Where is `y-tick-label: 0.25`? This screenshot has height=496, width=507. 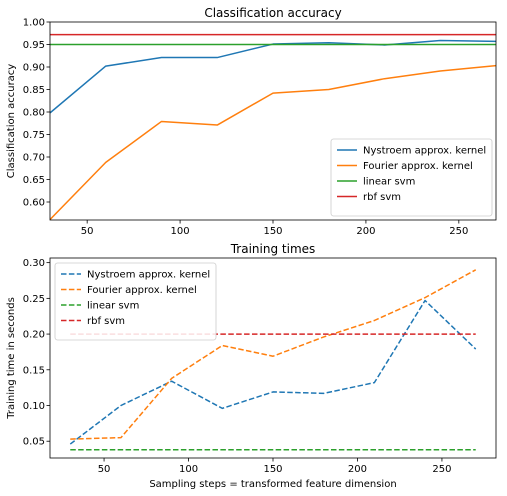 y-tick-label: 0.25 is located at coordinates (34, 299).